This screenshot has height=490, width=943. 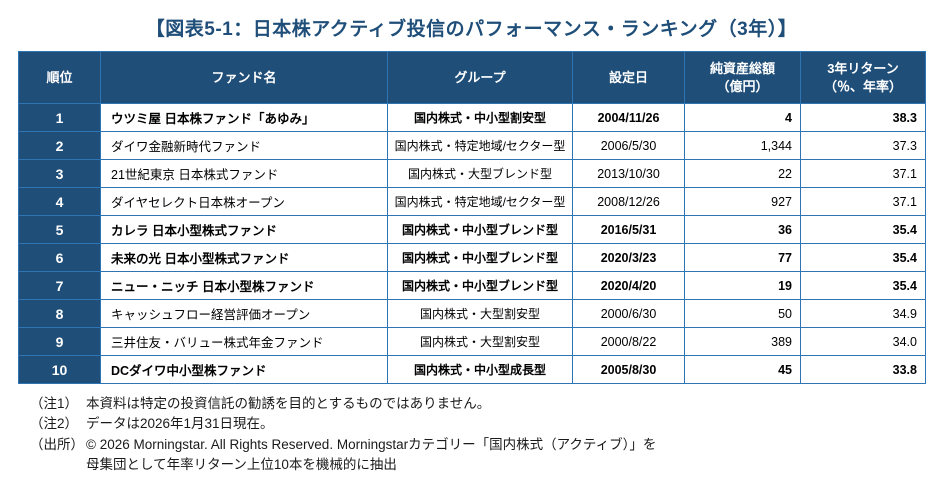 What do you see at coordinates (742, 145) in the screenshot?
I see `assets-cell: 1,344` at bounding box center [742, 145].